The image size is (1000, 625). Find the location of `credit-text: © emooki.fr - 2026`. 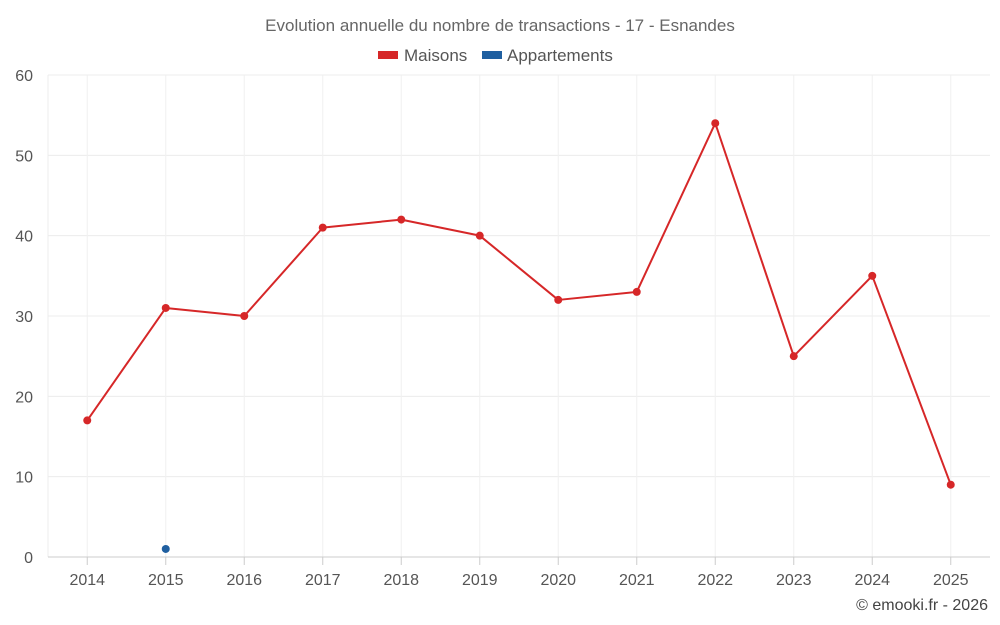

credit-text: © emooki.fr - 2026 is located at coordinates (922, 605).